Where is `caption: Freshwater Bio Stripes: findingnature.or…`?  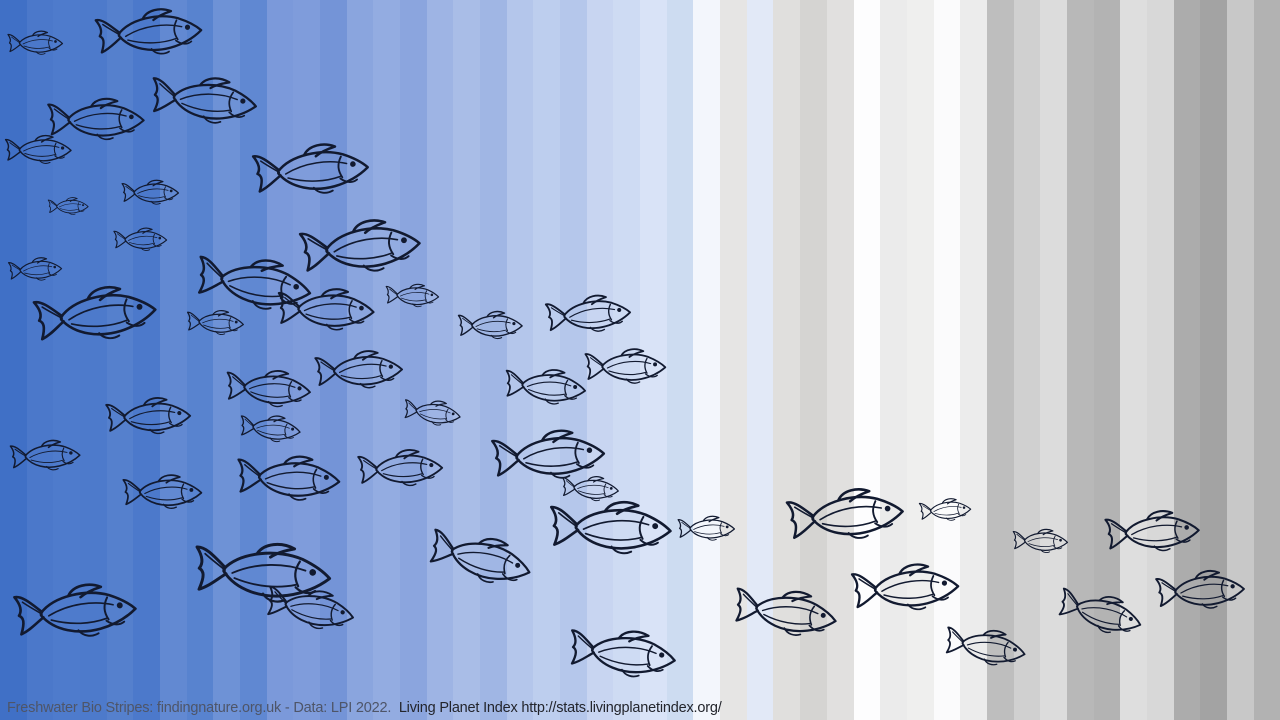
caption: Freshwater Bio Stripes: findingnature.or… is located at coordinates (364, 708).